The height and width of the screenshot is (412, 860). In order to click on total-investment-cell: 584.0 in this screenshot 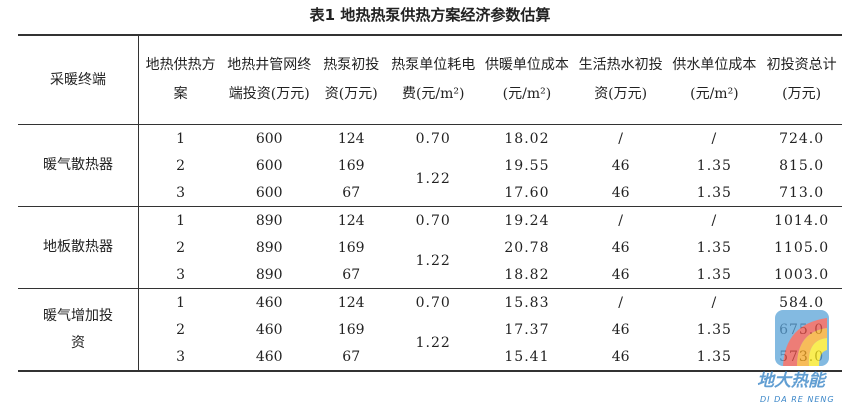, I will do `click(802, 302)`.